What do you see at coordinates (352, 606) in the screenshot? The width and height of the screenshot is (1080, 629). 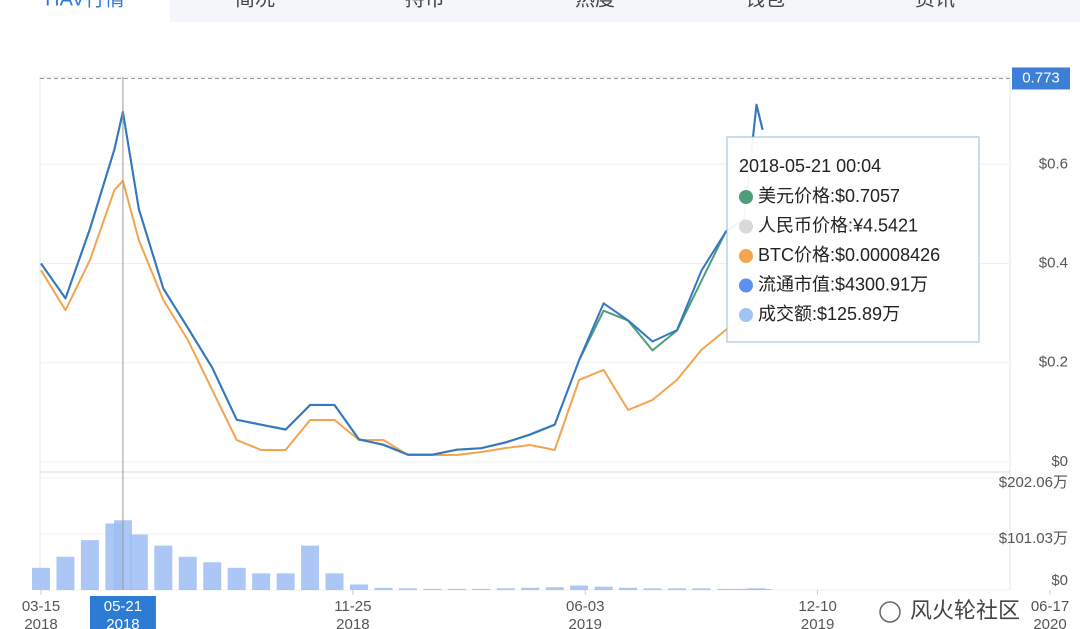 I see `x-tick-label: 11-25` at bounding box center [352, 606].